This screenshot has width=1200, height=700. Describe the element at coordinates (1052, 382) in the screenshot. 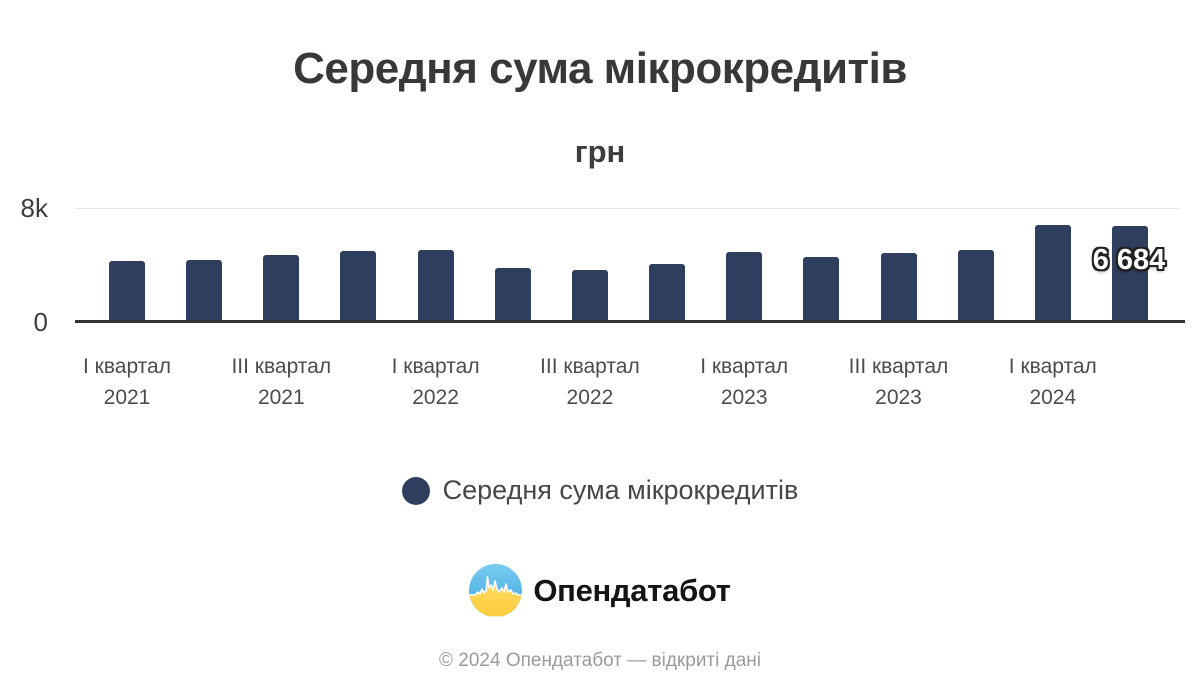

I see `x-tick-label: І квартал 2024` at that location.